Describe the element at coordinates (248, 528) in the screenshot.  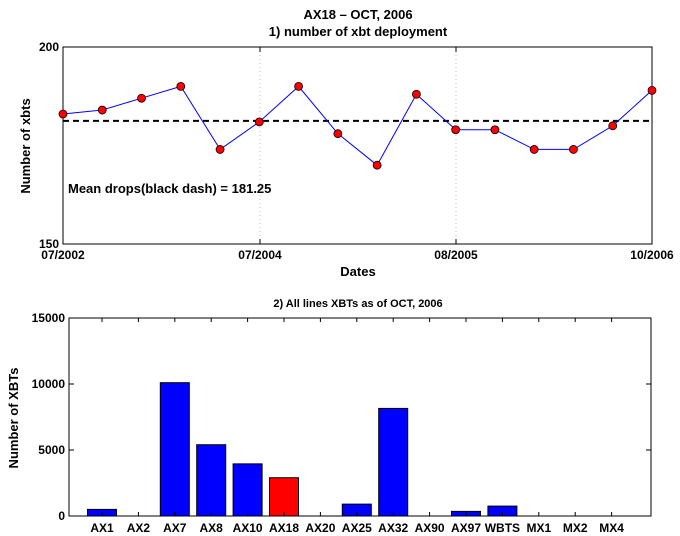
I see `x-tick-label: AX10` at that location.